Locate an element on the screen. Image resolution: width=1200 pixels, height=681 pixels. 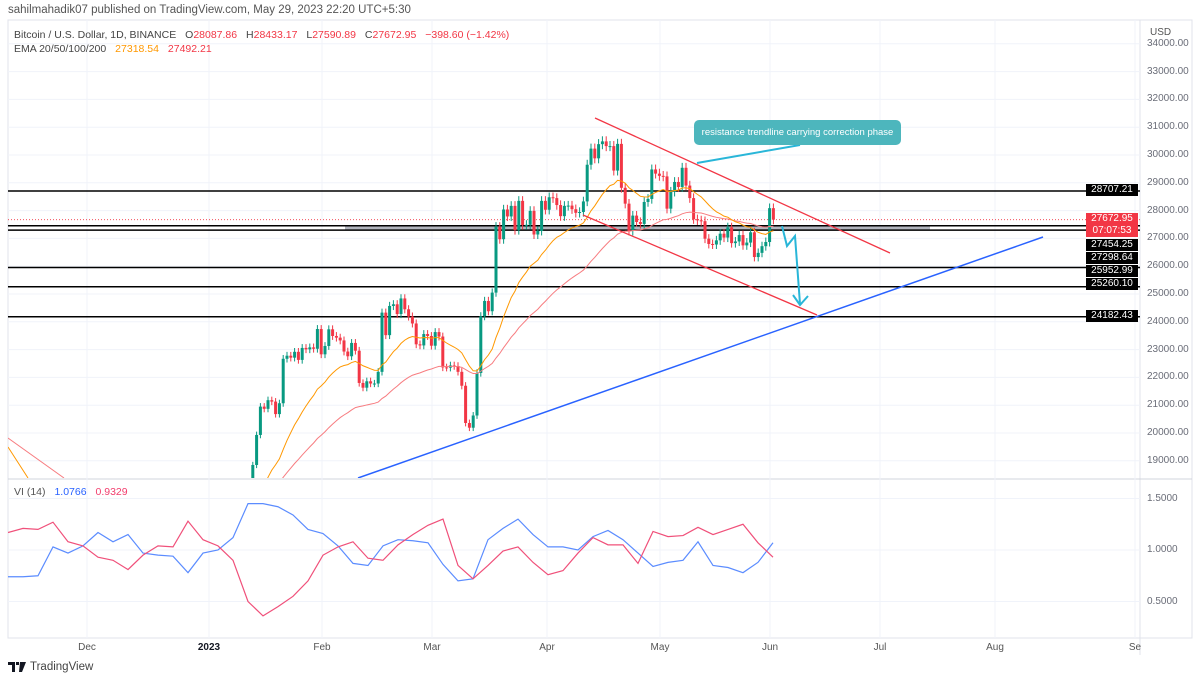
close-label: C is located at coordinates (368, 35).